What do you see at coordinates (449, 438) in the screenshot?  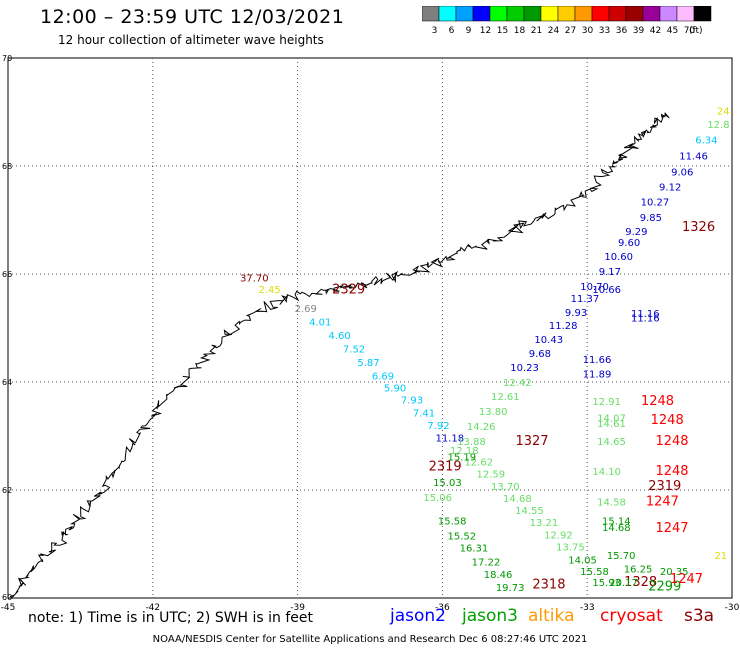 I see `wave-height-label: 11.18` at bounding box center [449, 438].